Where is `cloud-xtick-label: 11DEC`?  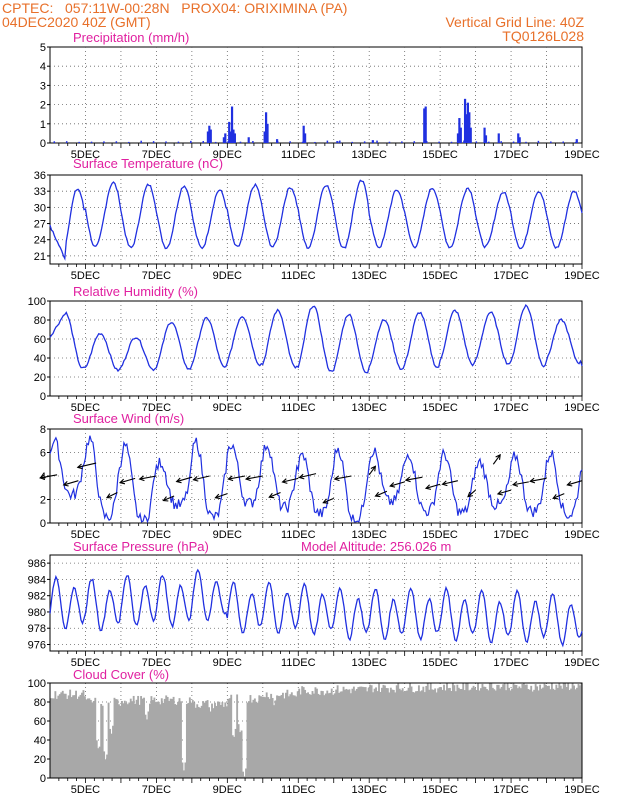 cloud-xtick-label: 11DEC is located at coordinates (298, 790).